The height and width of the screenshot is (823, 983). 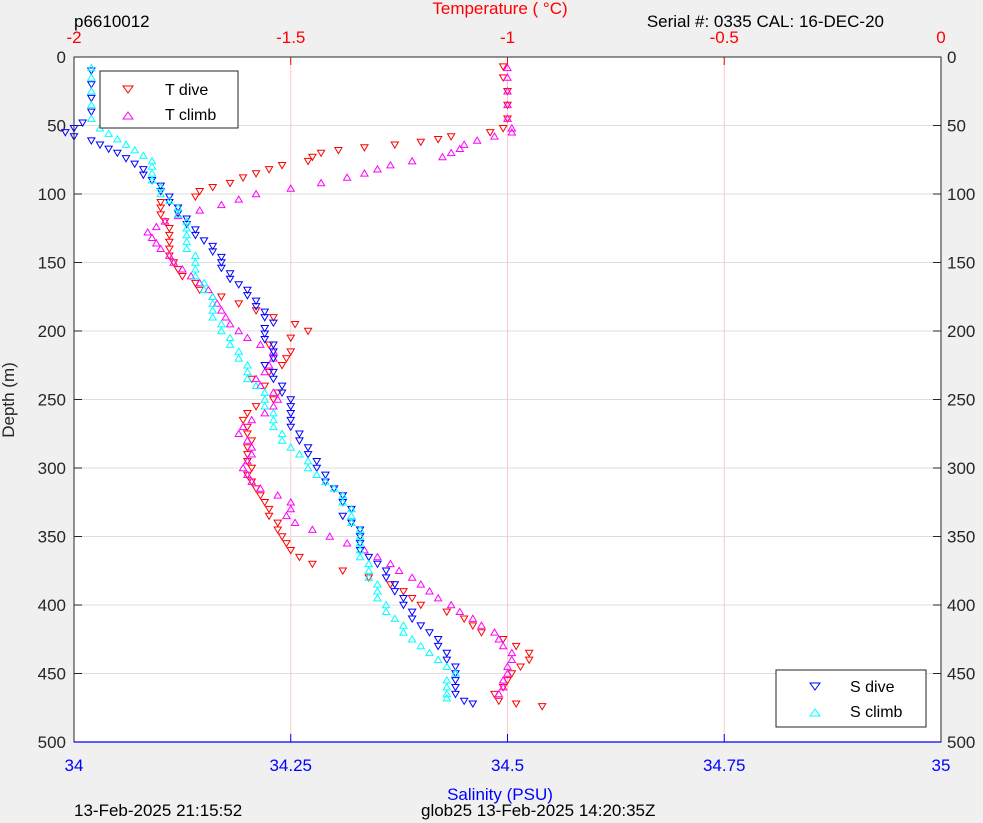 What do you see at coordinates (52, 742) in the screenshot?
I see `depth-tick-label-left: 500` at bounding box center [52, 742].